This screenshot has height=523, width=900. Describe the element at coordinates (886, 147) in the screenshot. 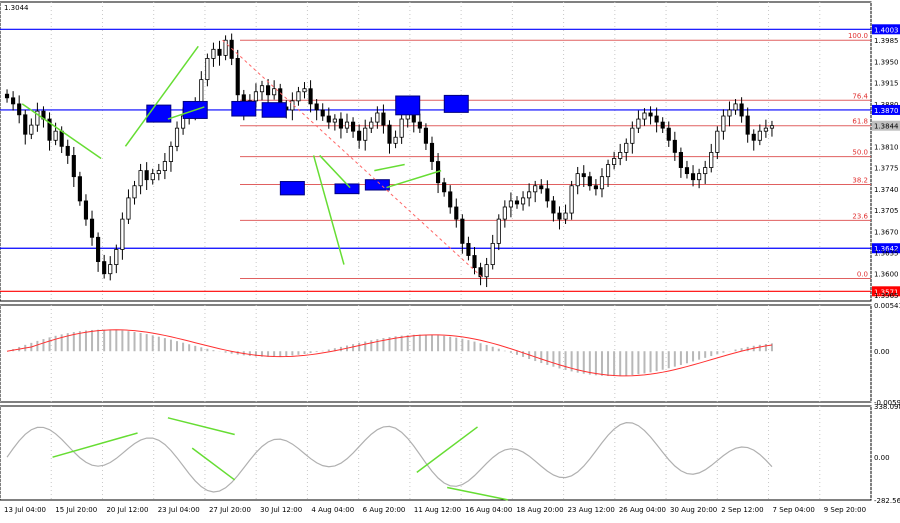

I see `price-axis-label: 1.3810` at that location.